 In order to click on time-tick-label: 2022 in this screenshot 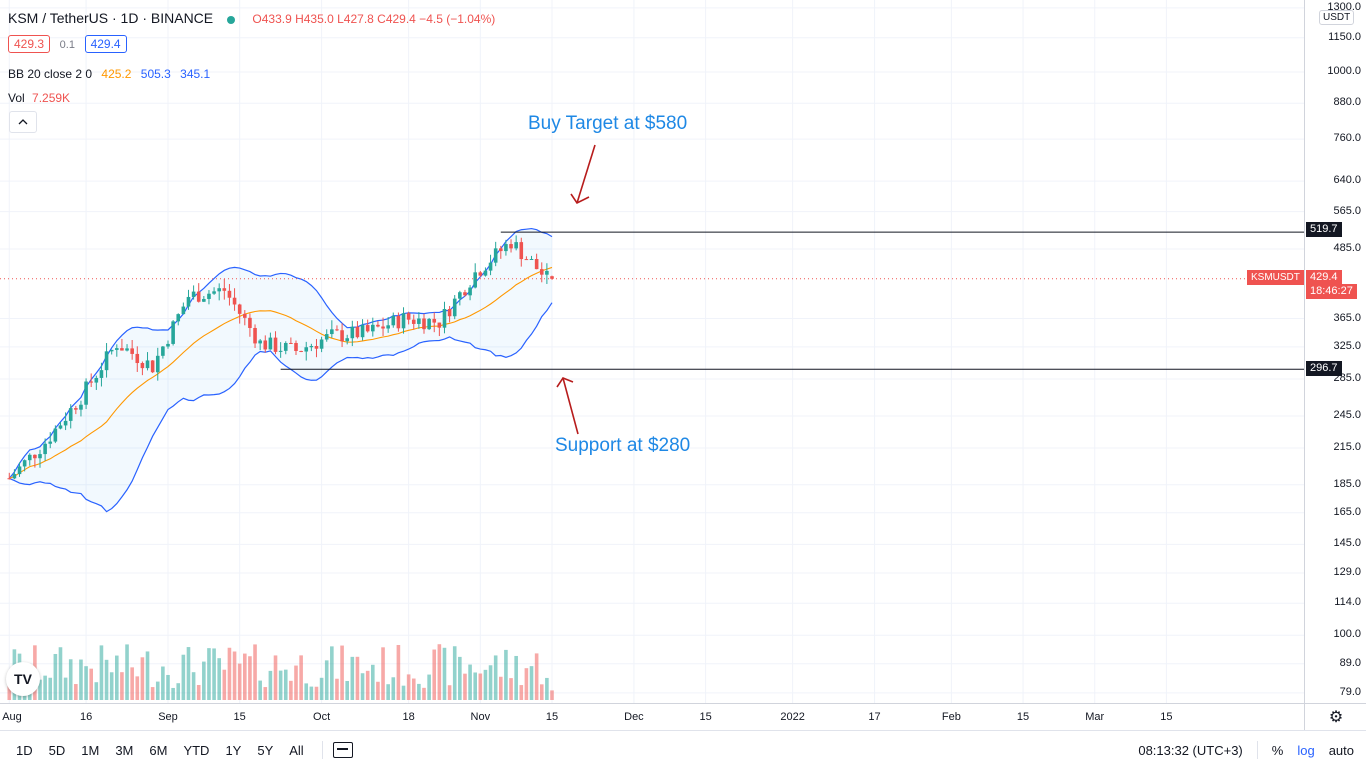, I will do `click(792, 717)`.